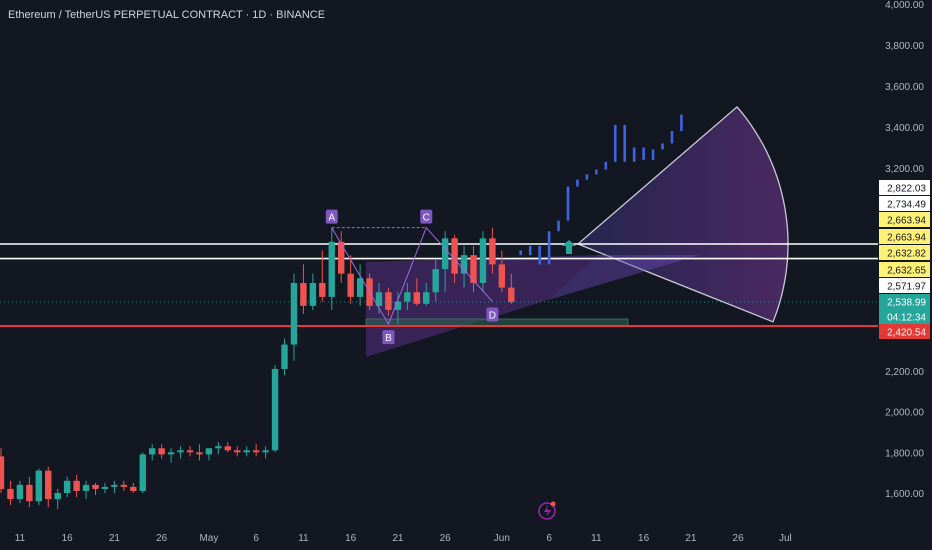  I want to click on point-label-bg-B, so click(388, 337).